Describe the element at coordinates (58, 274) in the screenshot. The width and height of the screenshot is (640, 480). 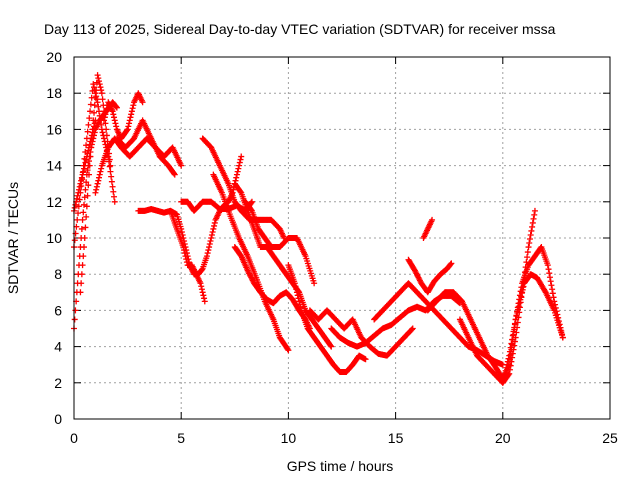
I see `y-tick-label: 8` at that location.